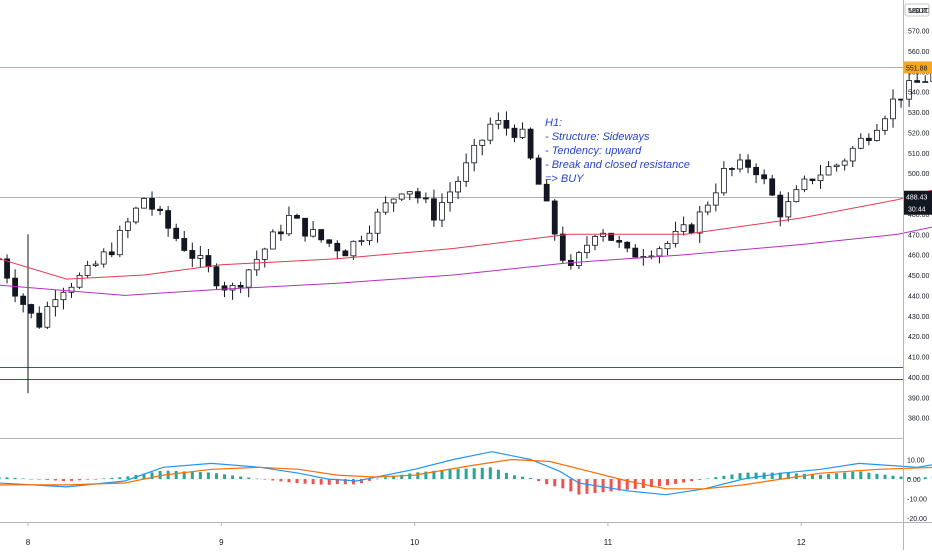 Image resolution: width=932 pixels, height=555 pixels. I want to click on price-tick-label: 440.00, so click(919, 296).